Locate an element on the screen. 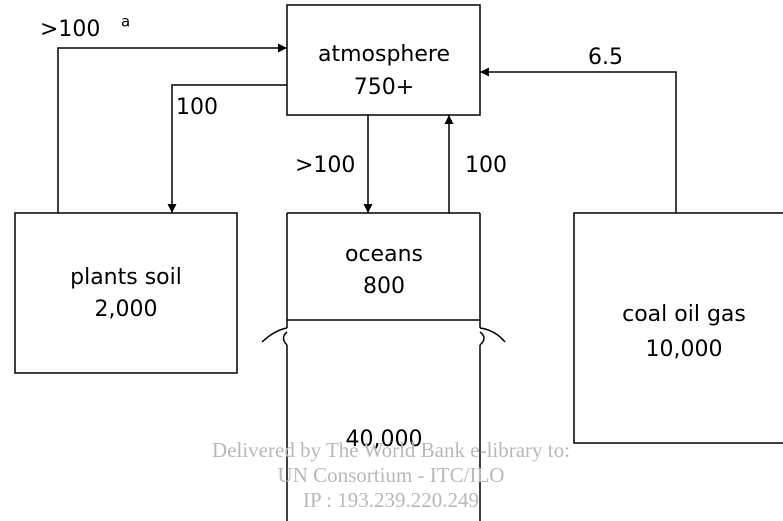 The image size is (783, 521). atmosphere-box is located at coordinates (383, 60).